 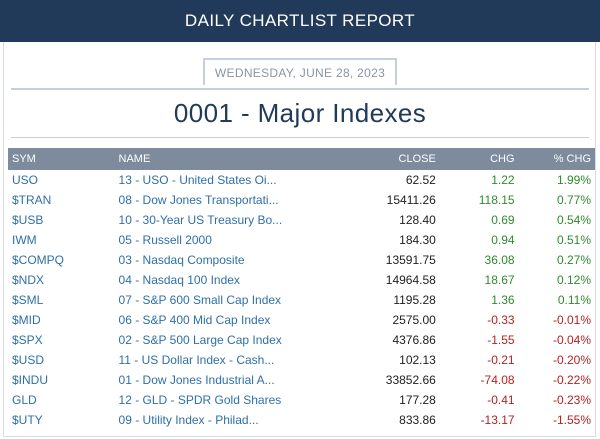 What do you see at coordinates (410, 380) in the screenshot?
I see `close-value: 33852.66` at bounding box center [410, 380].